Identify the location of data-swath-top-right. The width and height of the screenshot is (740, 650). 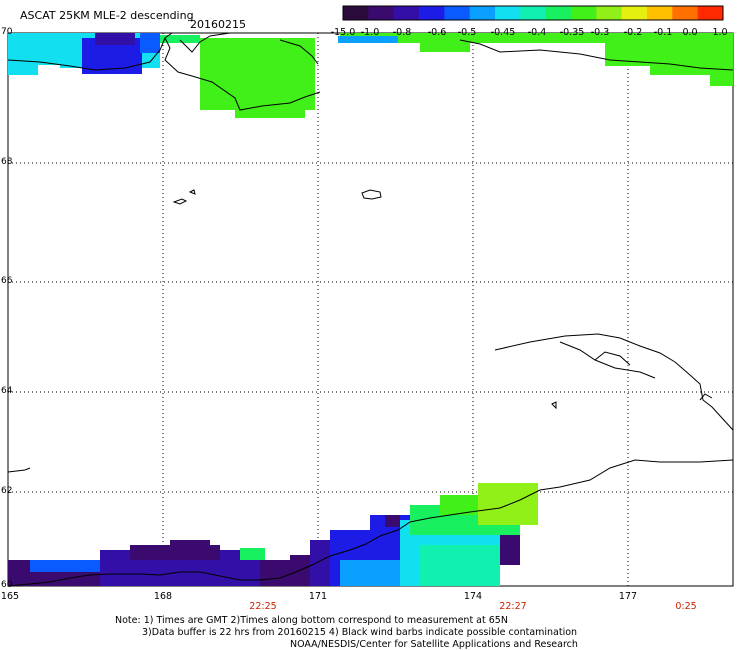
(535, 59).